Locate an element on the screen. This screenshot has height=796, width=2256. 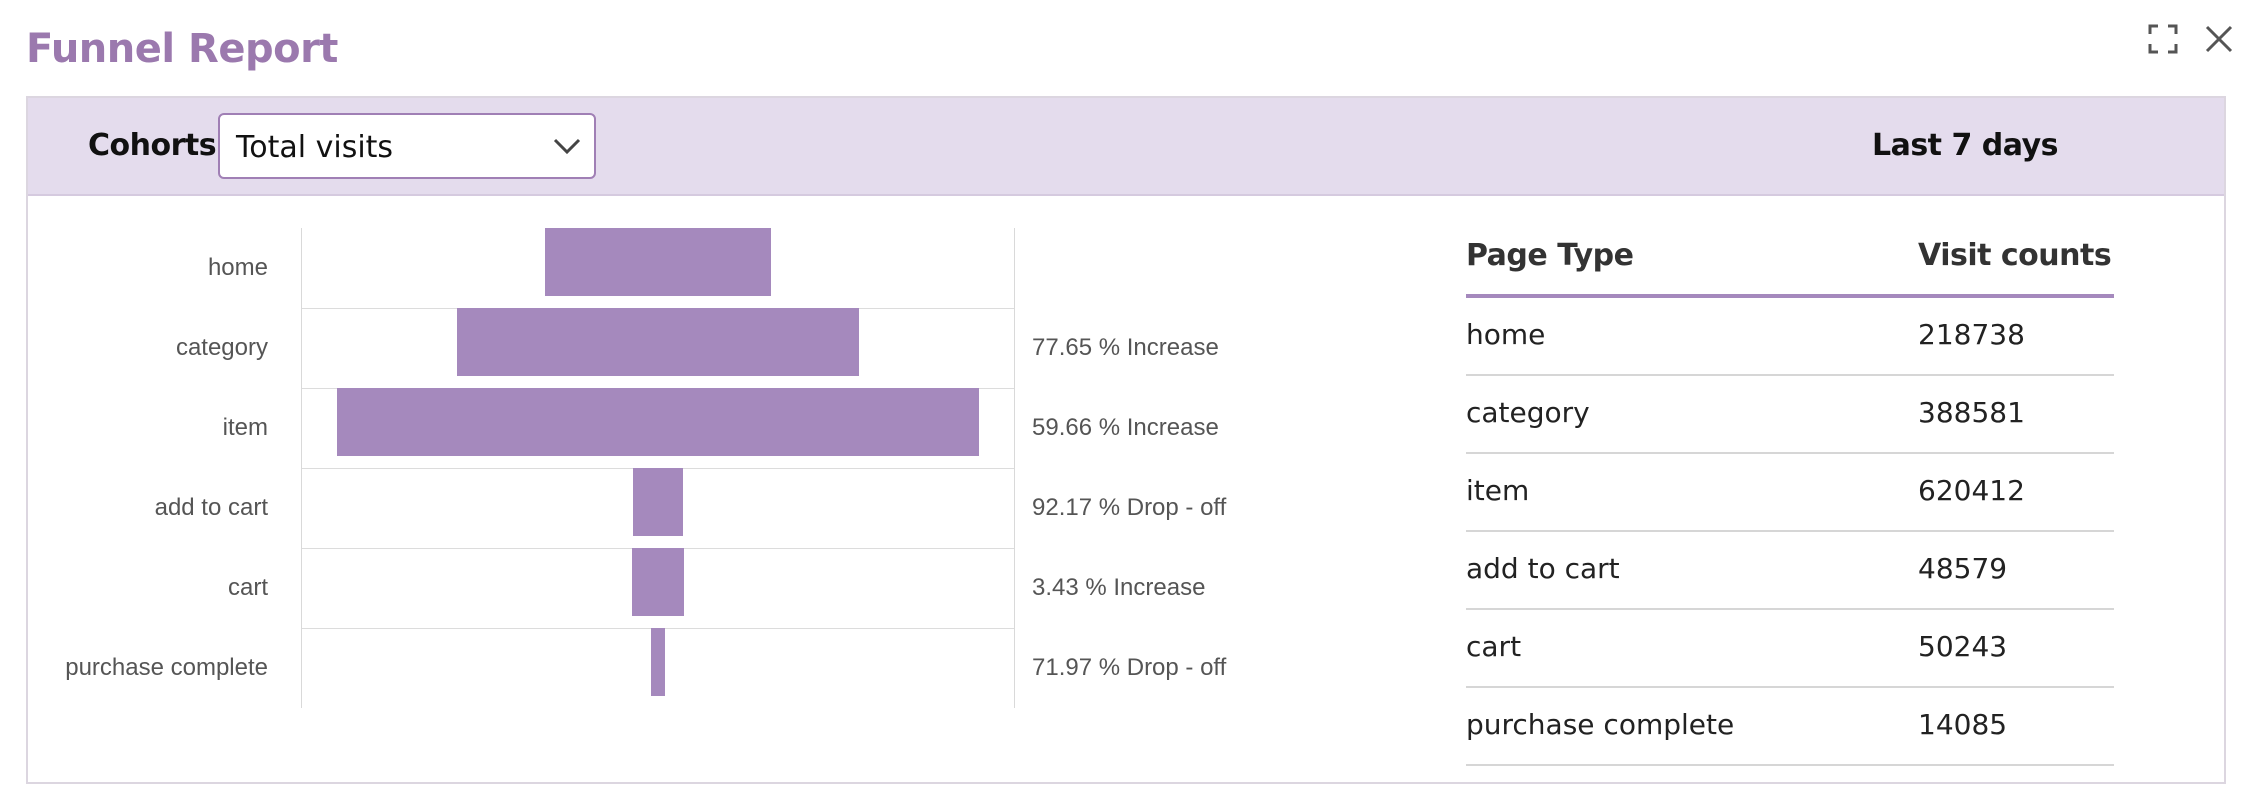
funnel-change-label: 77.65 % Increase is located at coordinates (1125, 347).